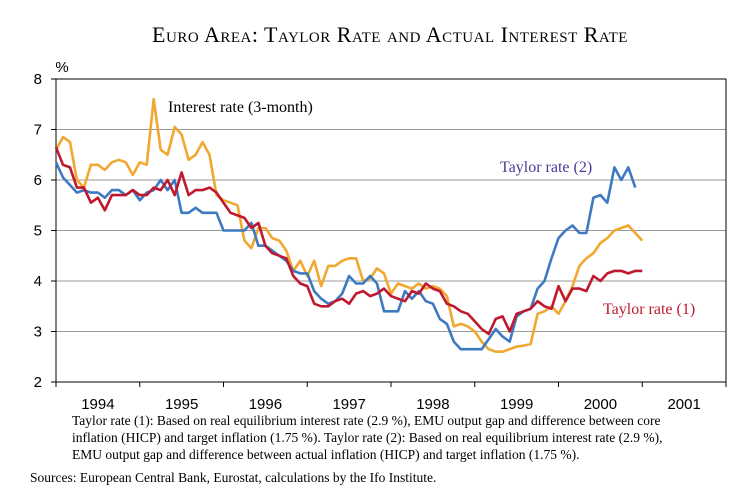 This screenshot has height=494, width=742. Describe the element at coordinates (683, 404) in the screenshot. I see `x-tick-label: 2001` at that location.